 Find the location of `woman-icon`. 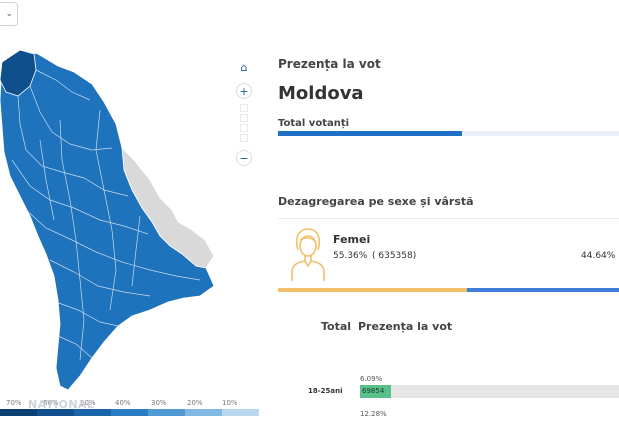

woman-icon is located at coordinates (308, 254).